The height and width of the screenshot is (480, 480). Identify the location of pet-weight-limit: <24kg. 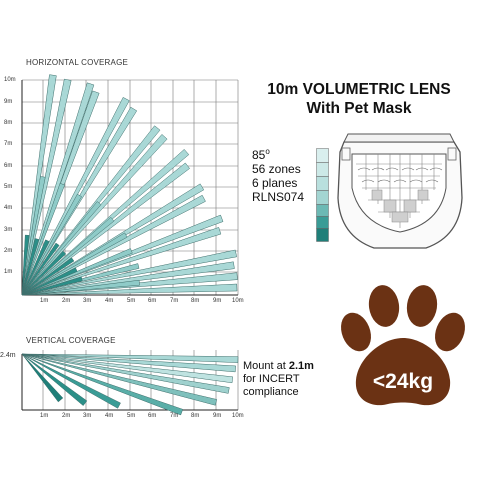
(403, 381).